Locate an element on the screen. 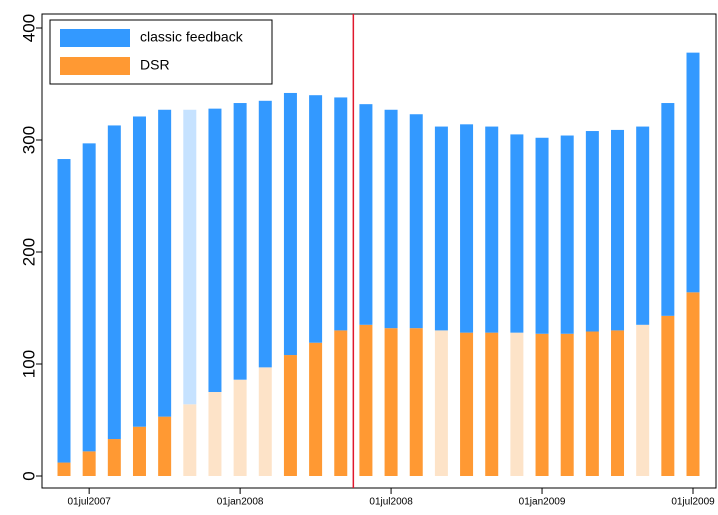  x-tick-label: 01jul2008 is located at coordinates (391, 502).